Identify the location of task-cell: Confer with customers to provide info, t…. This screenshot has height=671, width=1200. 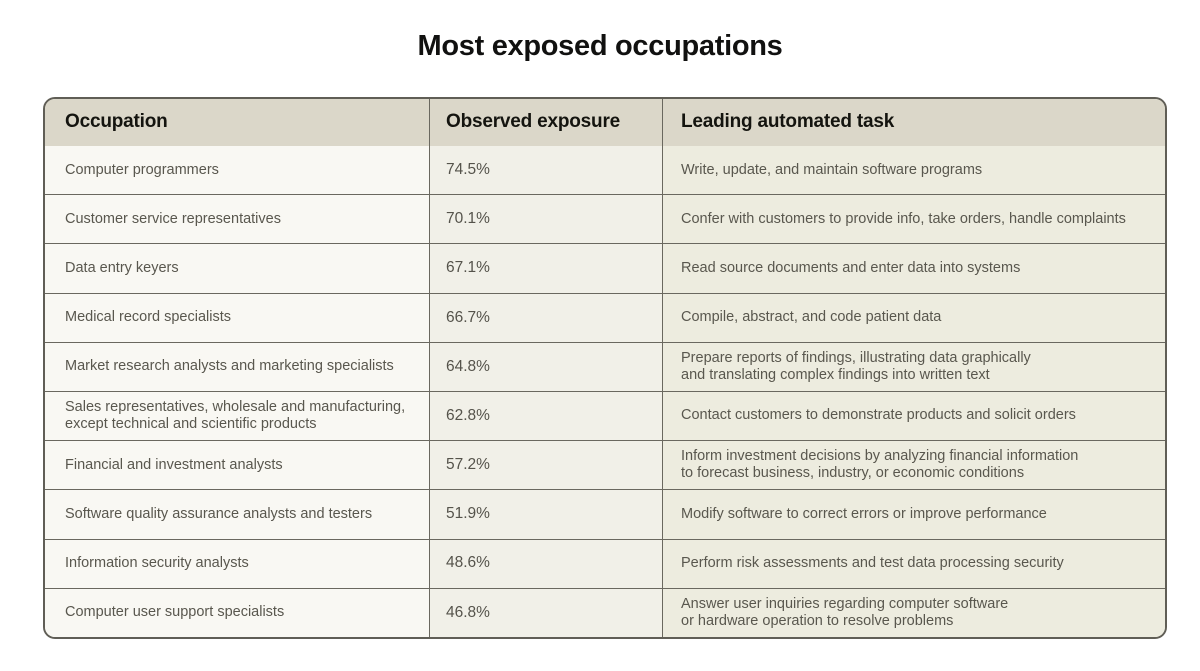
(913, 219).